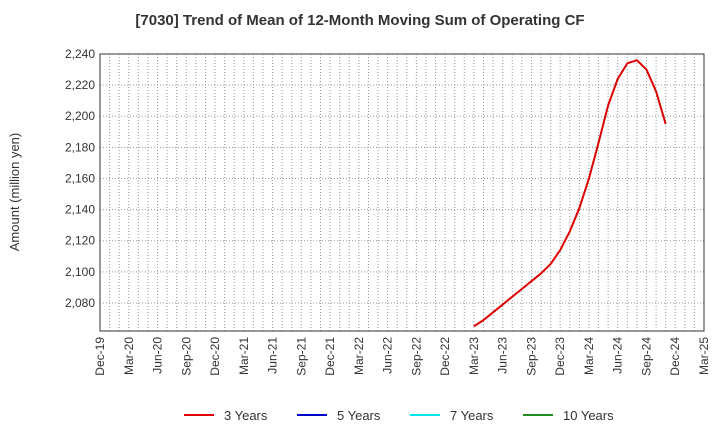 This screenshot has width=720, height=440. I want to click on x-tick-label: Dec-21, so click(330, 356).